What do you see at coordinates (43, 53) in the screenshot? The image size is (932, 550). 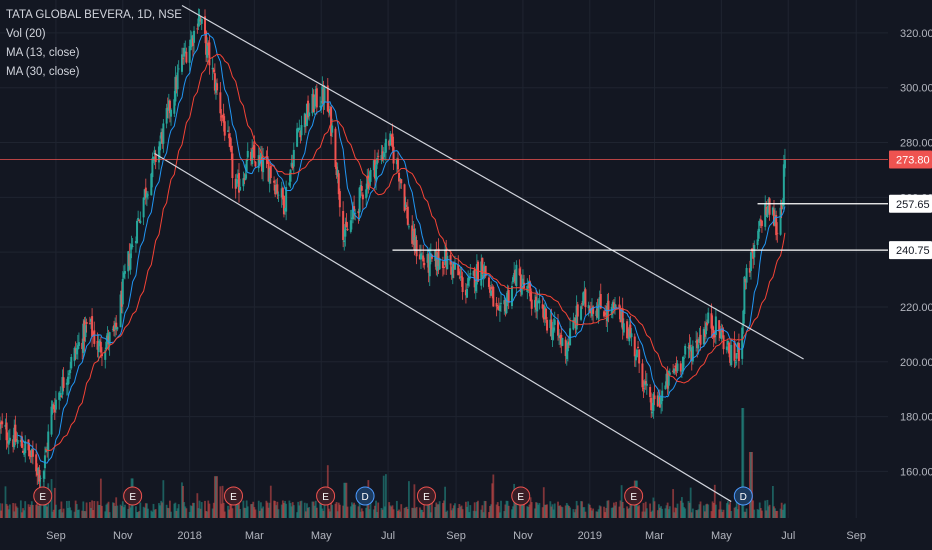 I see `indicator-ma13: MA (13, close)` at bounding box center [43, 53].